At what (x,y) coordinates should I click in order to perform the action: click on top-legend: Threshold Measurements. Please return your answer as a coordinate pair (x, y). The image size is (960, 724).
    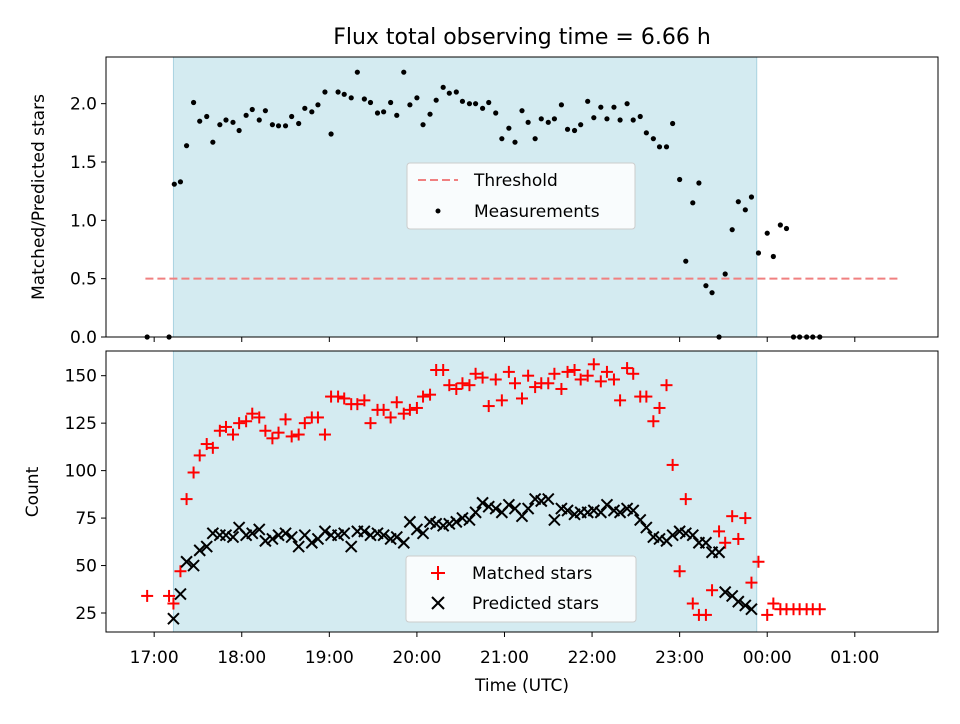
    Looking at the image, I should click on (521, 196).